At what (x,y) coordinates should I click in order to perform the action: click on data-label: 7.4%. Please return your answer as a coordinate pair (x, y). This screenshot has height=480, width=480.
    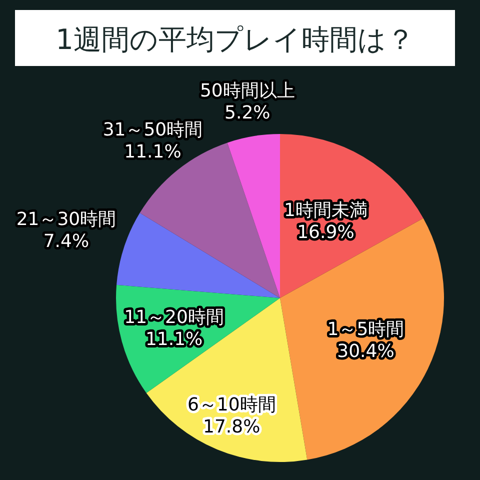
    Looking at the image, I should click on (66, 241).